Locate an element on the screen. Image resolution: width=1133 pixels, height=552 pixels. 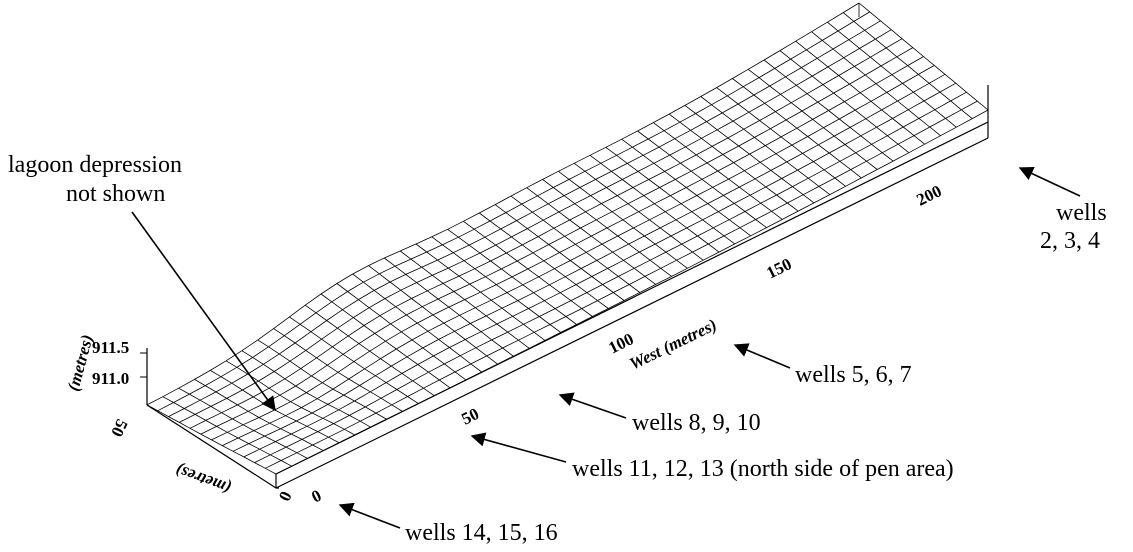
wells-2-3-4-arrow is located at coordinates (1049, 181).